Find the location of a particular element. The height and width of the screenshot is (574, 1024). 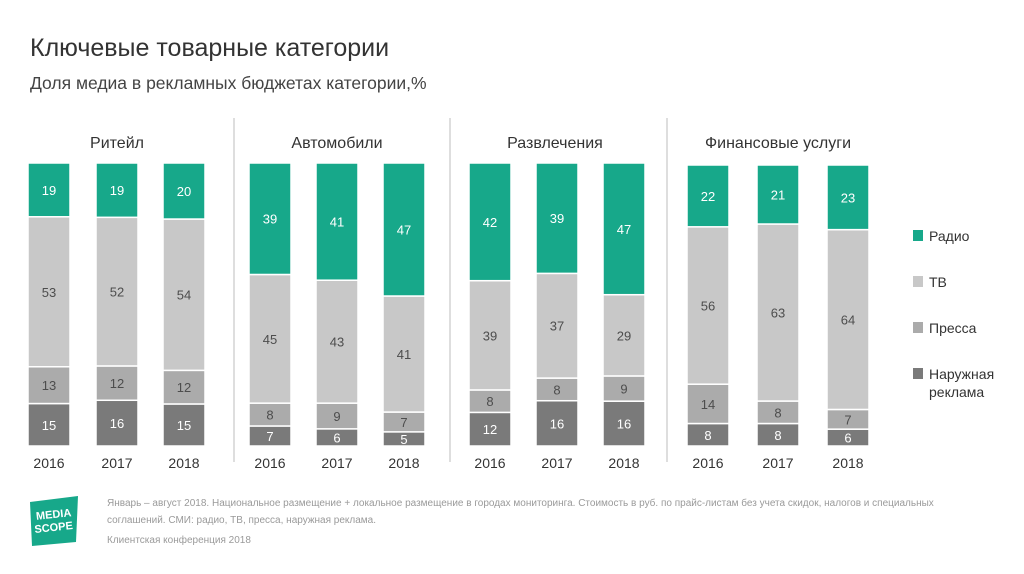

conference-label: Клиентская конференция 2018 is located at coordinates (179, 540).